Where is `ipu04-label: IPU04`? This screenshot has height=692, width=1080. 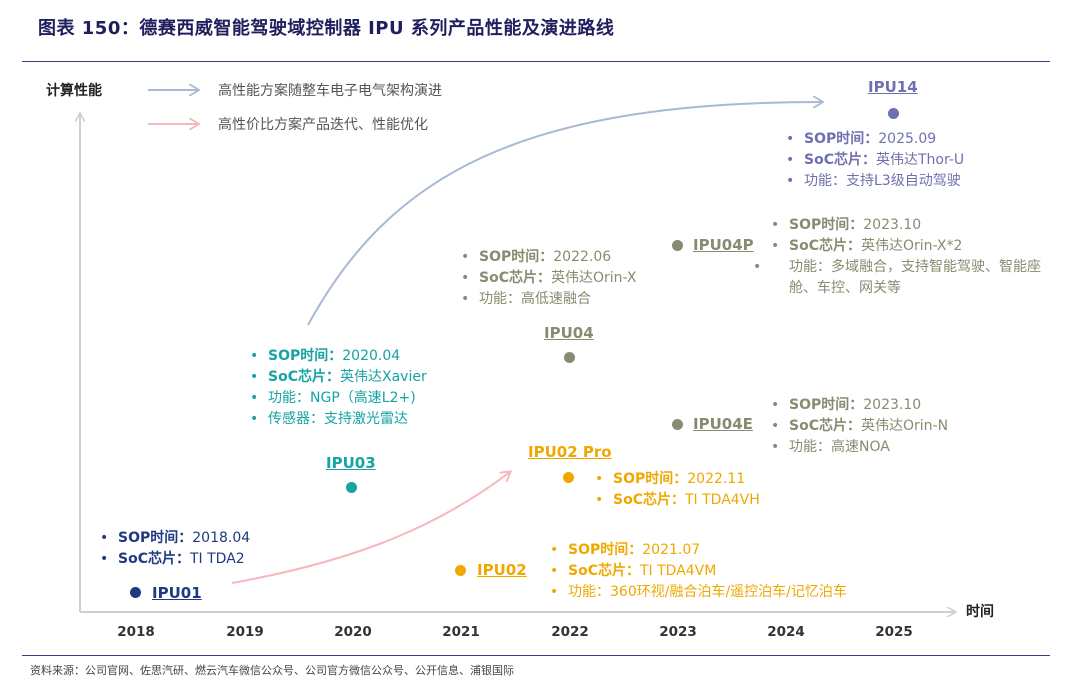
ipu04-label: IPU04 is located at coordinates (569, 333).